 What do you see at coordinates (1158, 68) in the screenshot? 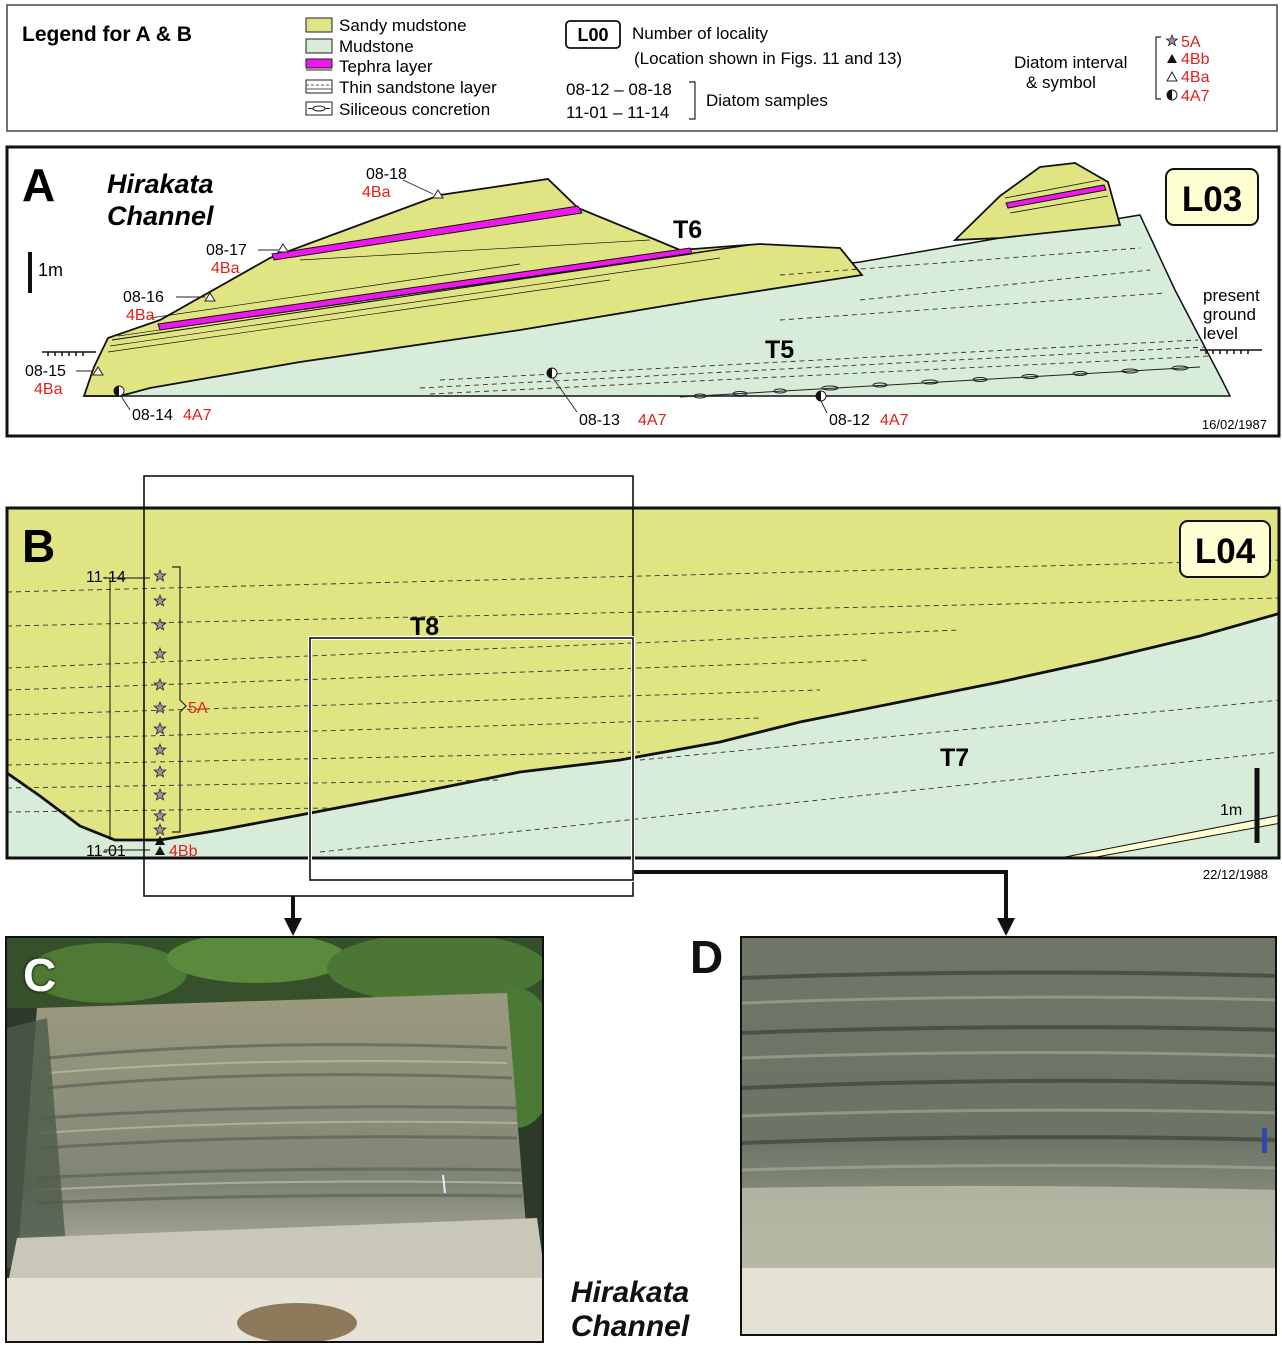
I see `diatom-bracket` at bounding box center [1158, 68].